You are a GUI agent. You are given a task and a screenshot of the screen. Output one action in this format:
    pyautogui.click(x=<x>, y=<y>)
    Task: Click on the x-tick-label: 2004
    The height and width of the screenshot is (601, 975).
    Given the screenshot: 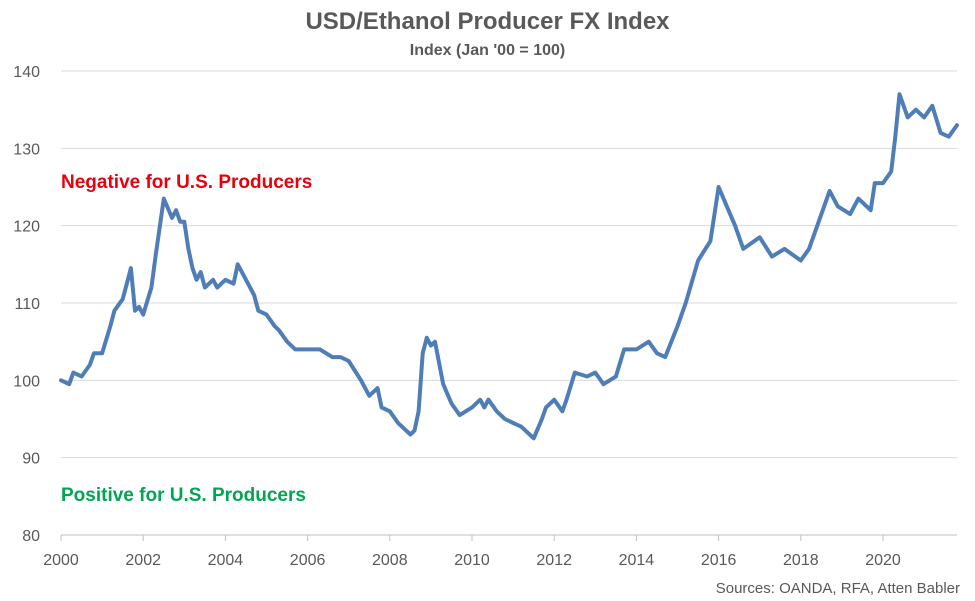 What is the action you would take?
    pyautogui.click(x=226, y=560)
    